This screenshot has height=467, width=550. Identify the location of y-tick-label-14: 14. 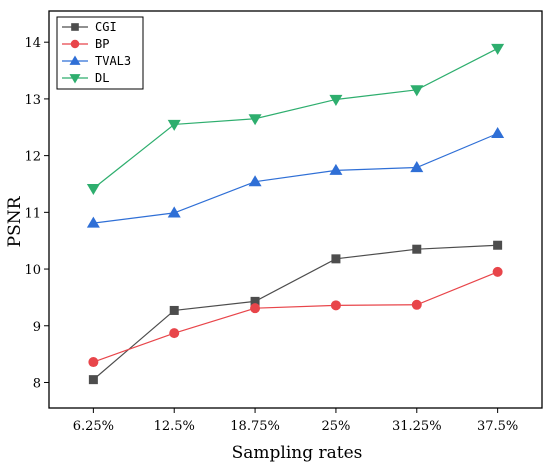
(32, 43).